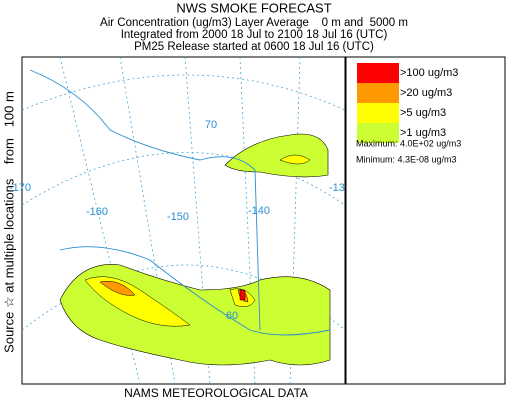  What do you see at coordinates (423, 113) in the screenshot?
I see `legend-label: >5 ug/m3` at bounding box center [423, 113].